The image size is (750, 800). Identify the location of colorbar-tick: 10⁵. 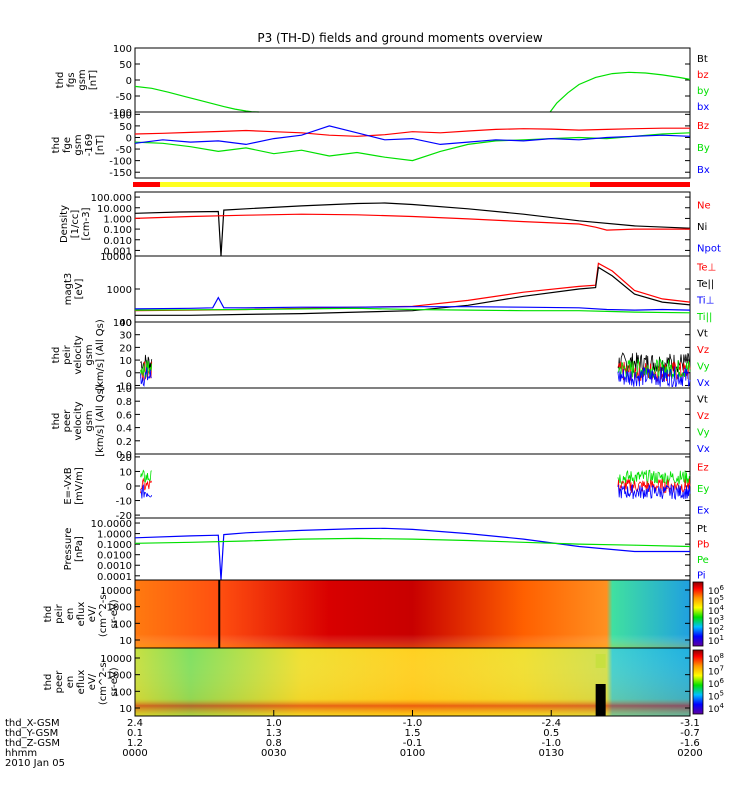
(716, 696).